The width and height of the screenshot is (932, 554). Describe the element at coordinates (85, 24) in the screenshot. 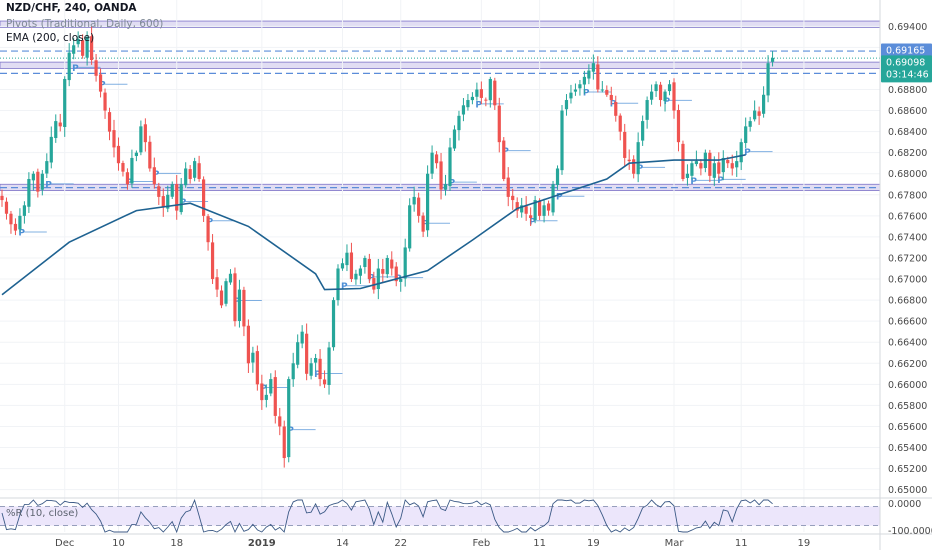

I see `pivots-legend: Pivots (Traditional, Daily, 600)` at that location.